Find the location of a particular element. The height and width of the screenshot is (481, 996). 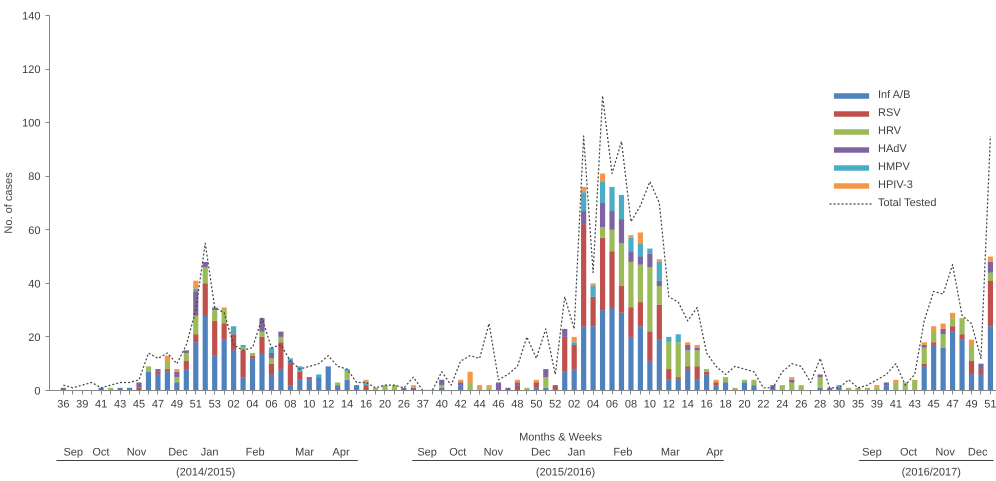

x-tick-label: 24 is located at coordinates (782, 404).